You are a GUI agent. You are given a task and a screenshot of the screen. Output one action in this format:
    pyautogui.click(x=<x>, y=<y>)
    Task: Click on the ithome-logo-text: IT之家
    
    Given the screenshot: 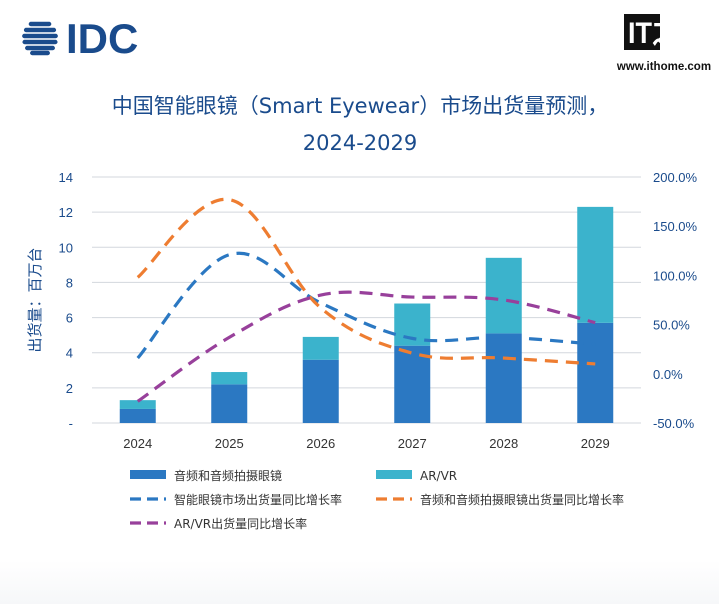 What is the action you would take?
    pyautogui.click(x=667, y=33)
    